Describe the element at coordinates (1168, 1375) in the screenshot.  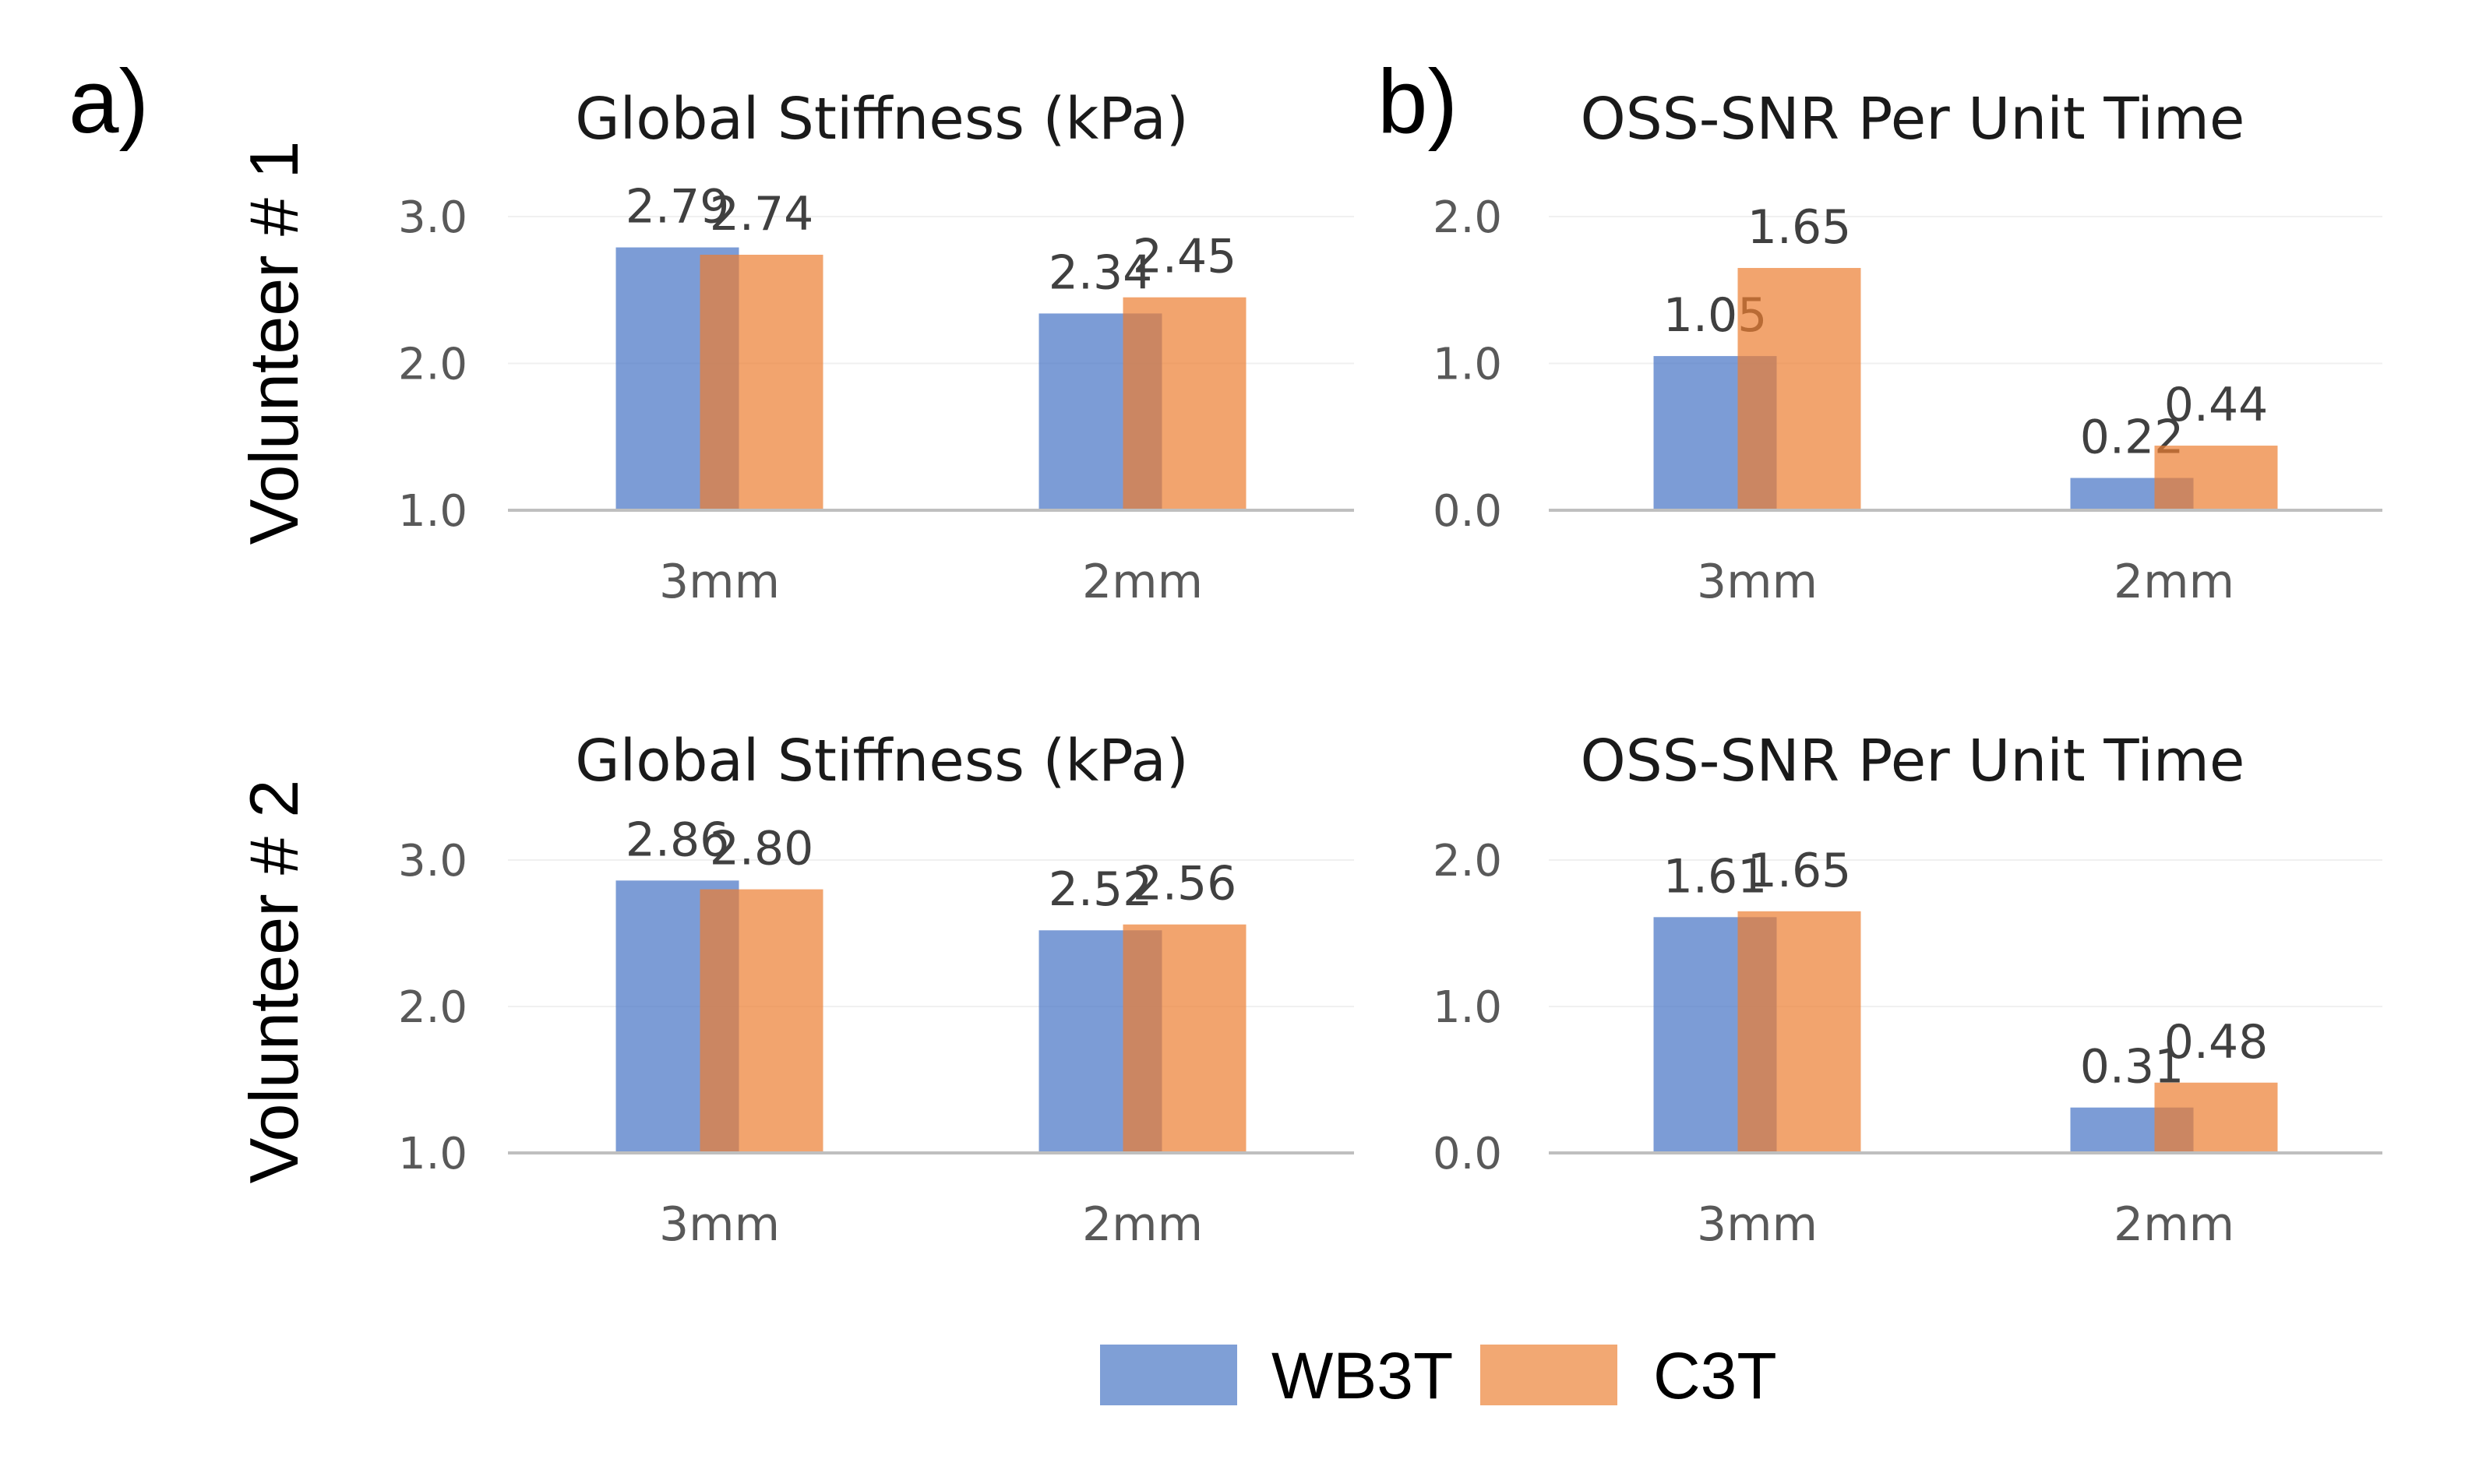
I see `legend-swatch-wb3t` at that location.